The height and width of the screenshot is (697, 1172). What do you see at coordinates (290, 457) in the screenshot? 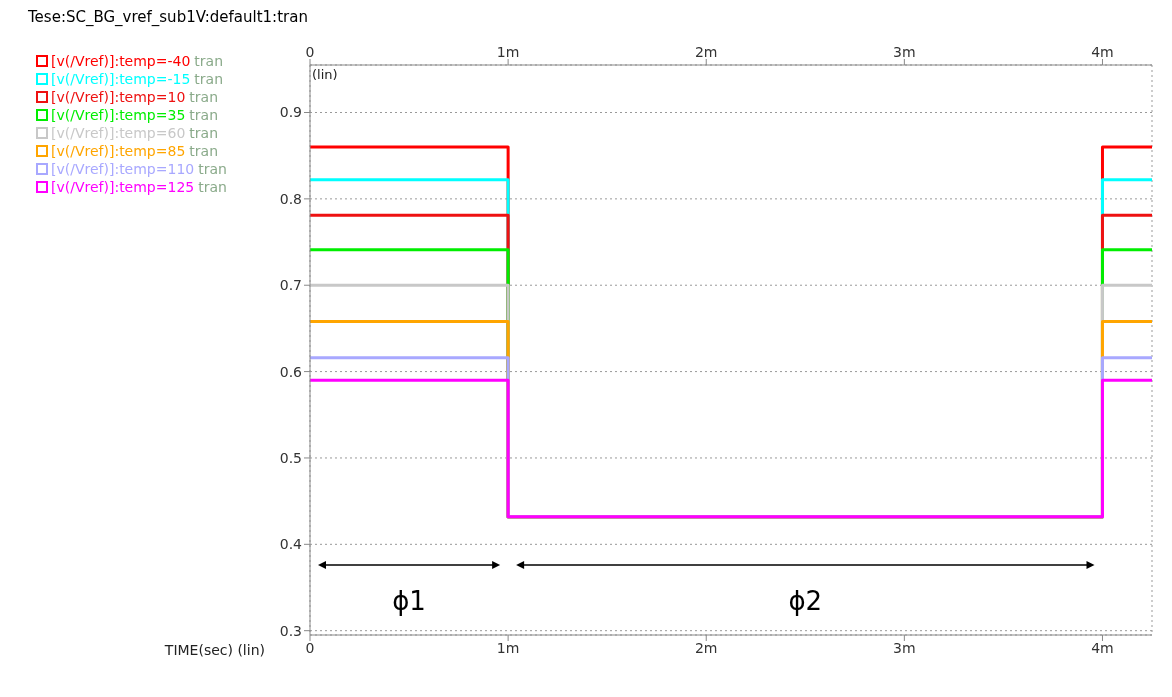
I see `y-tick-label: 0.5` at bounding box center [290, 457].